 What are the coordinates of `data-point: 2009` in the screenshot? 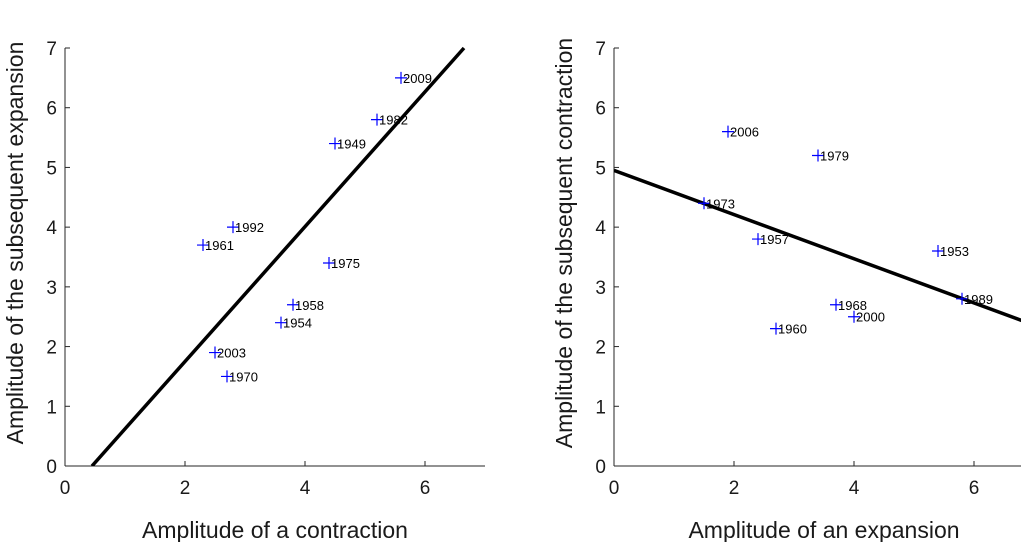 It's located at (413, 78).